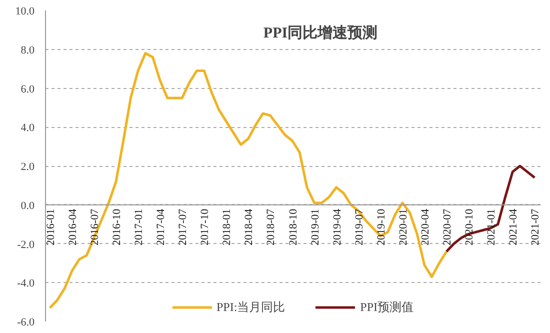  What do you see at coordinates (381, 227) in the screenshot?
I see `x-tick-label: 2019-10` at bounding box center [381, 227].